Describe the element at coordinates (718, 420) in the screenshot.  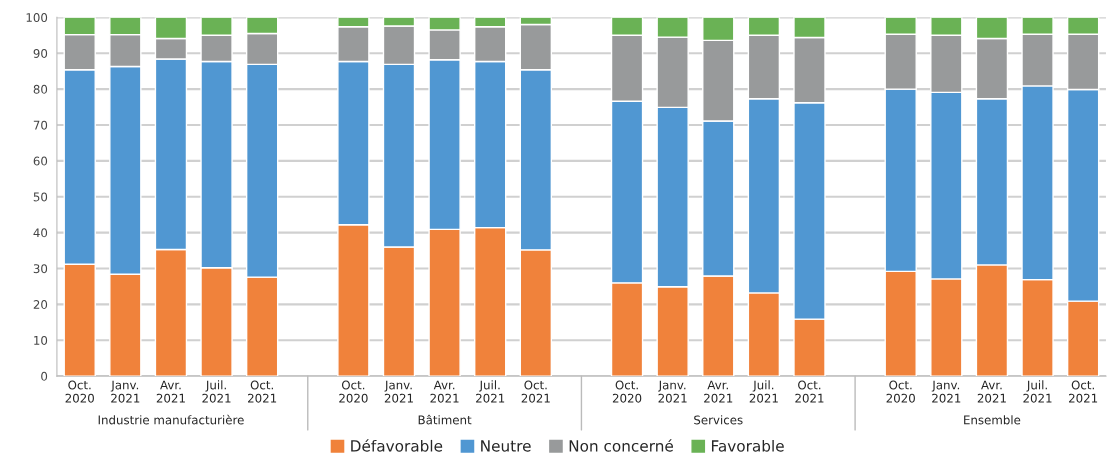
I see `text: Services` at that location.